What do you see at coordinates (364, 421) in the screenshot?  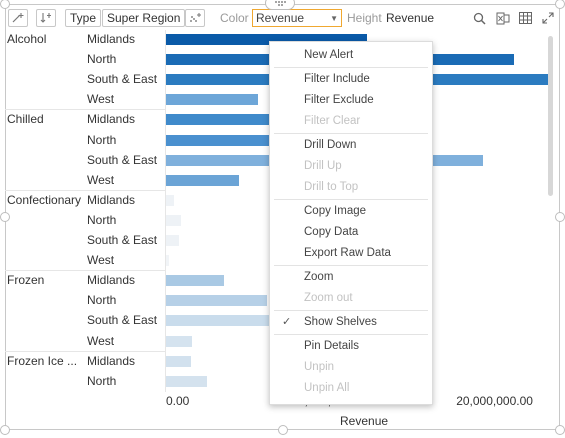 I see `x-axis-title: Revenue` at bounding box center [364, 421].